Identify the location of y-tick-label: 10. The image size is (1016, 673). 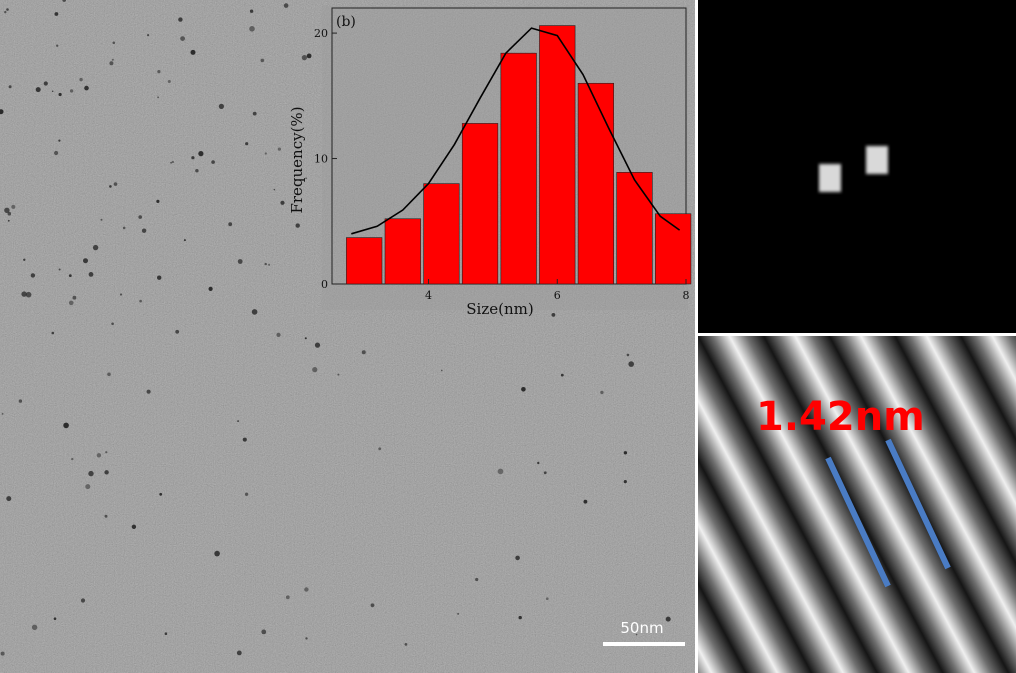
(321, 159).